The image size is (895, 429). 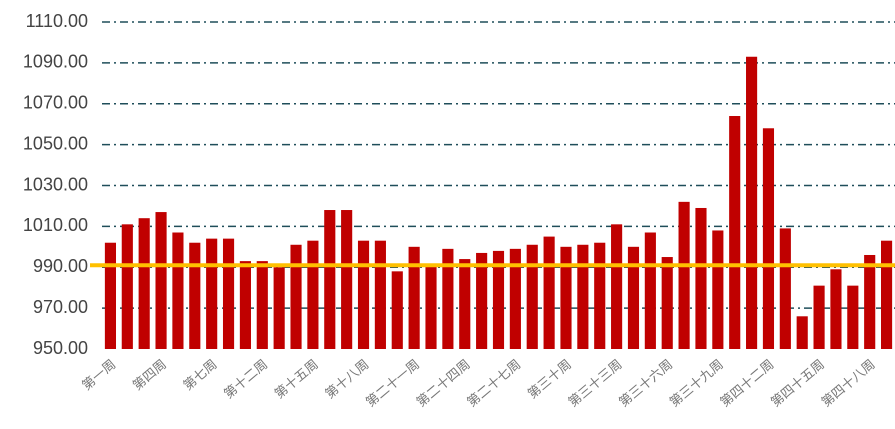 I want to click on y-tick-label: 950.00, so click(x=60, y=348).